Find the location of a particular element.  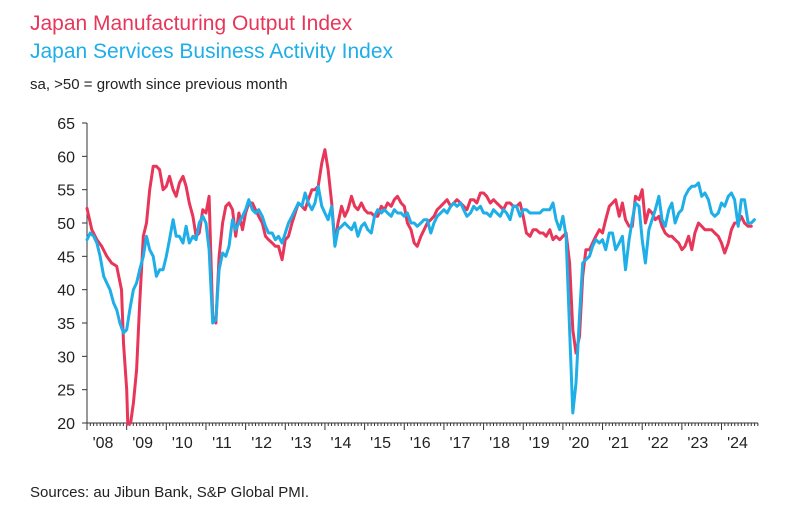

x-tick-label: '11 is located at coordinates (222, 443).